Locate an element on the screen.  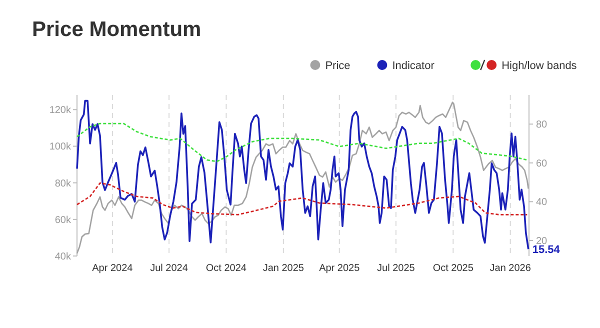
x-tick-label: Oct 2024 is located at coordinates (226, 268).